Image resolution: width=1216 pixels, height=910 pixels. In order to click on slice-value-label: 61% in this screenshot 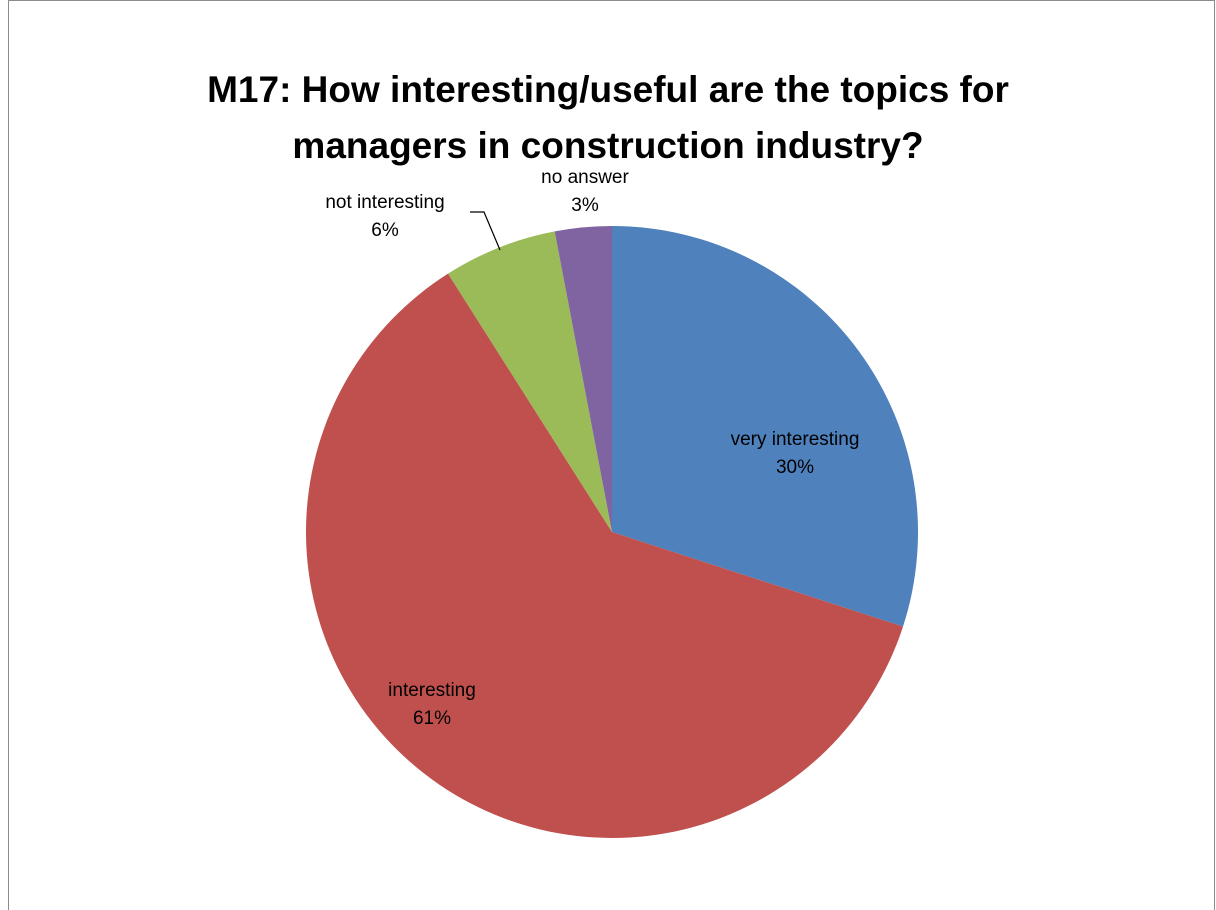, I will do `click(432, 718)`.